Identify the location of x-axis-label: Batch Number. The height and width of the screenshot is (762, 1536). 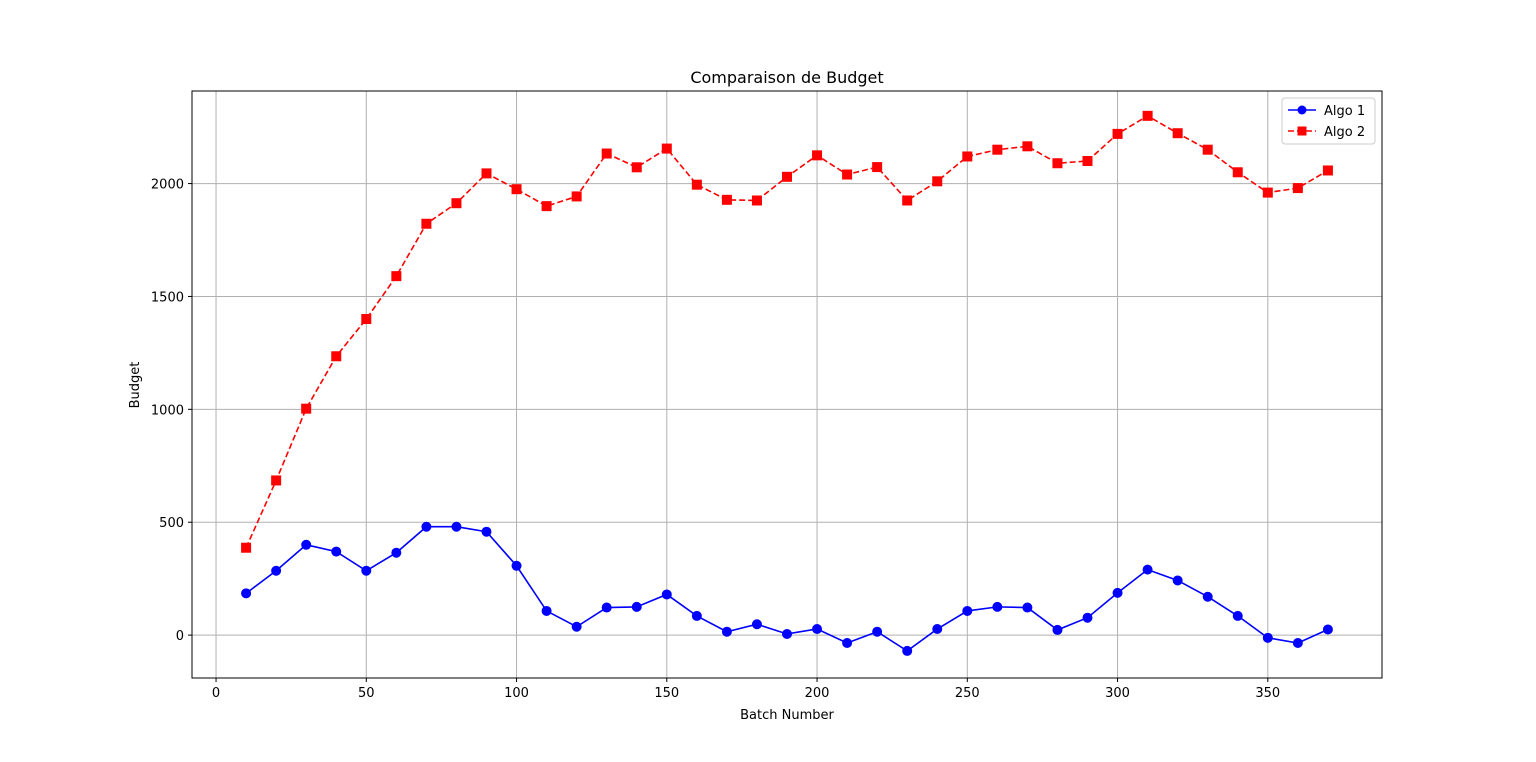
(787, 715).